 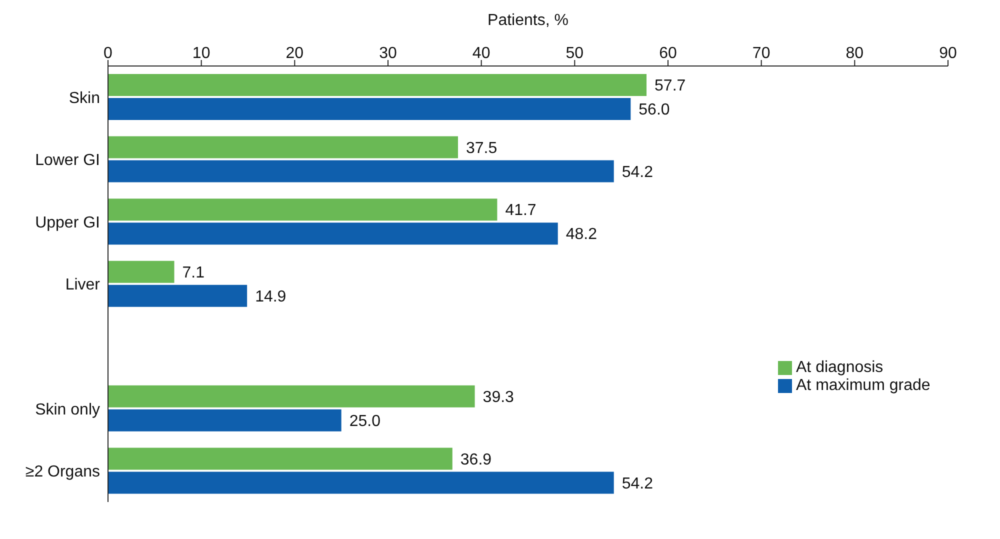 What do you see at coordinates (83, 285) in the screenshot?
I see `y-tick-label: Liver` at bounding box center [83, 285].